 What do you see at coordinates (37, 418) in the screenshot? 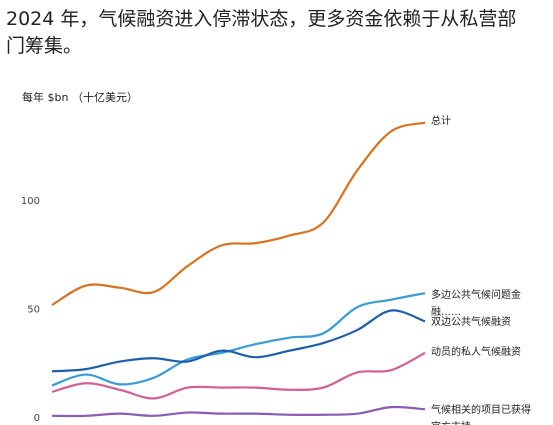
I see `y-tick-label: 0` at bounding box center [37, 418].